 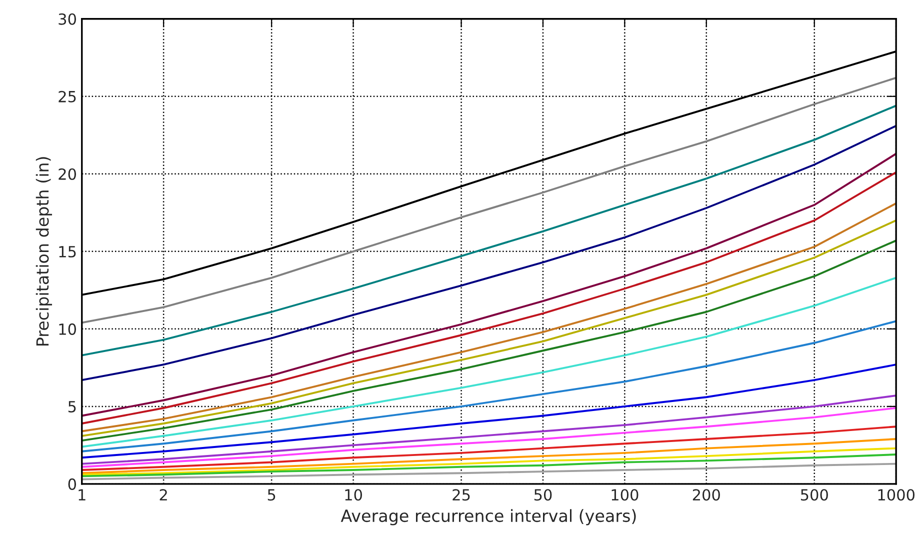 What do you see at coordinates (82, 494) in the screenshot?
I see `x-tick-label: 1` at bounding box center [82, 494].